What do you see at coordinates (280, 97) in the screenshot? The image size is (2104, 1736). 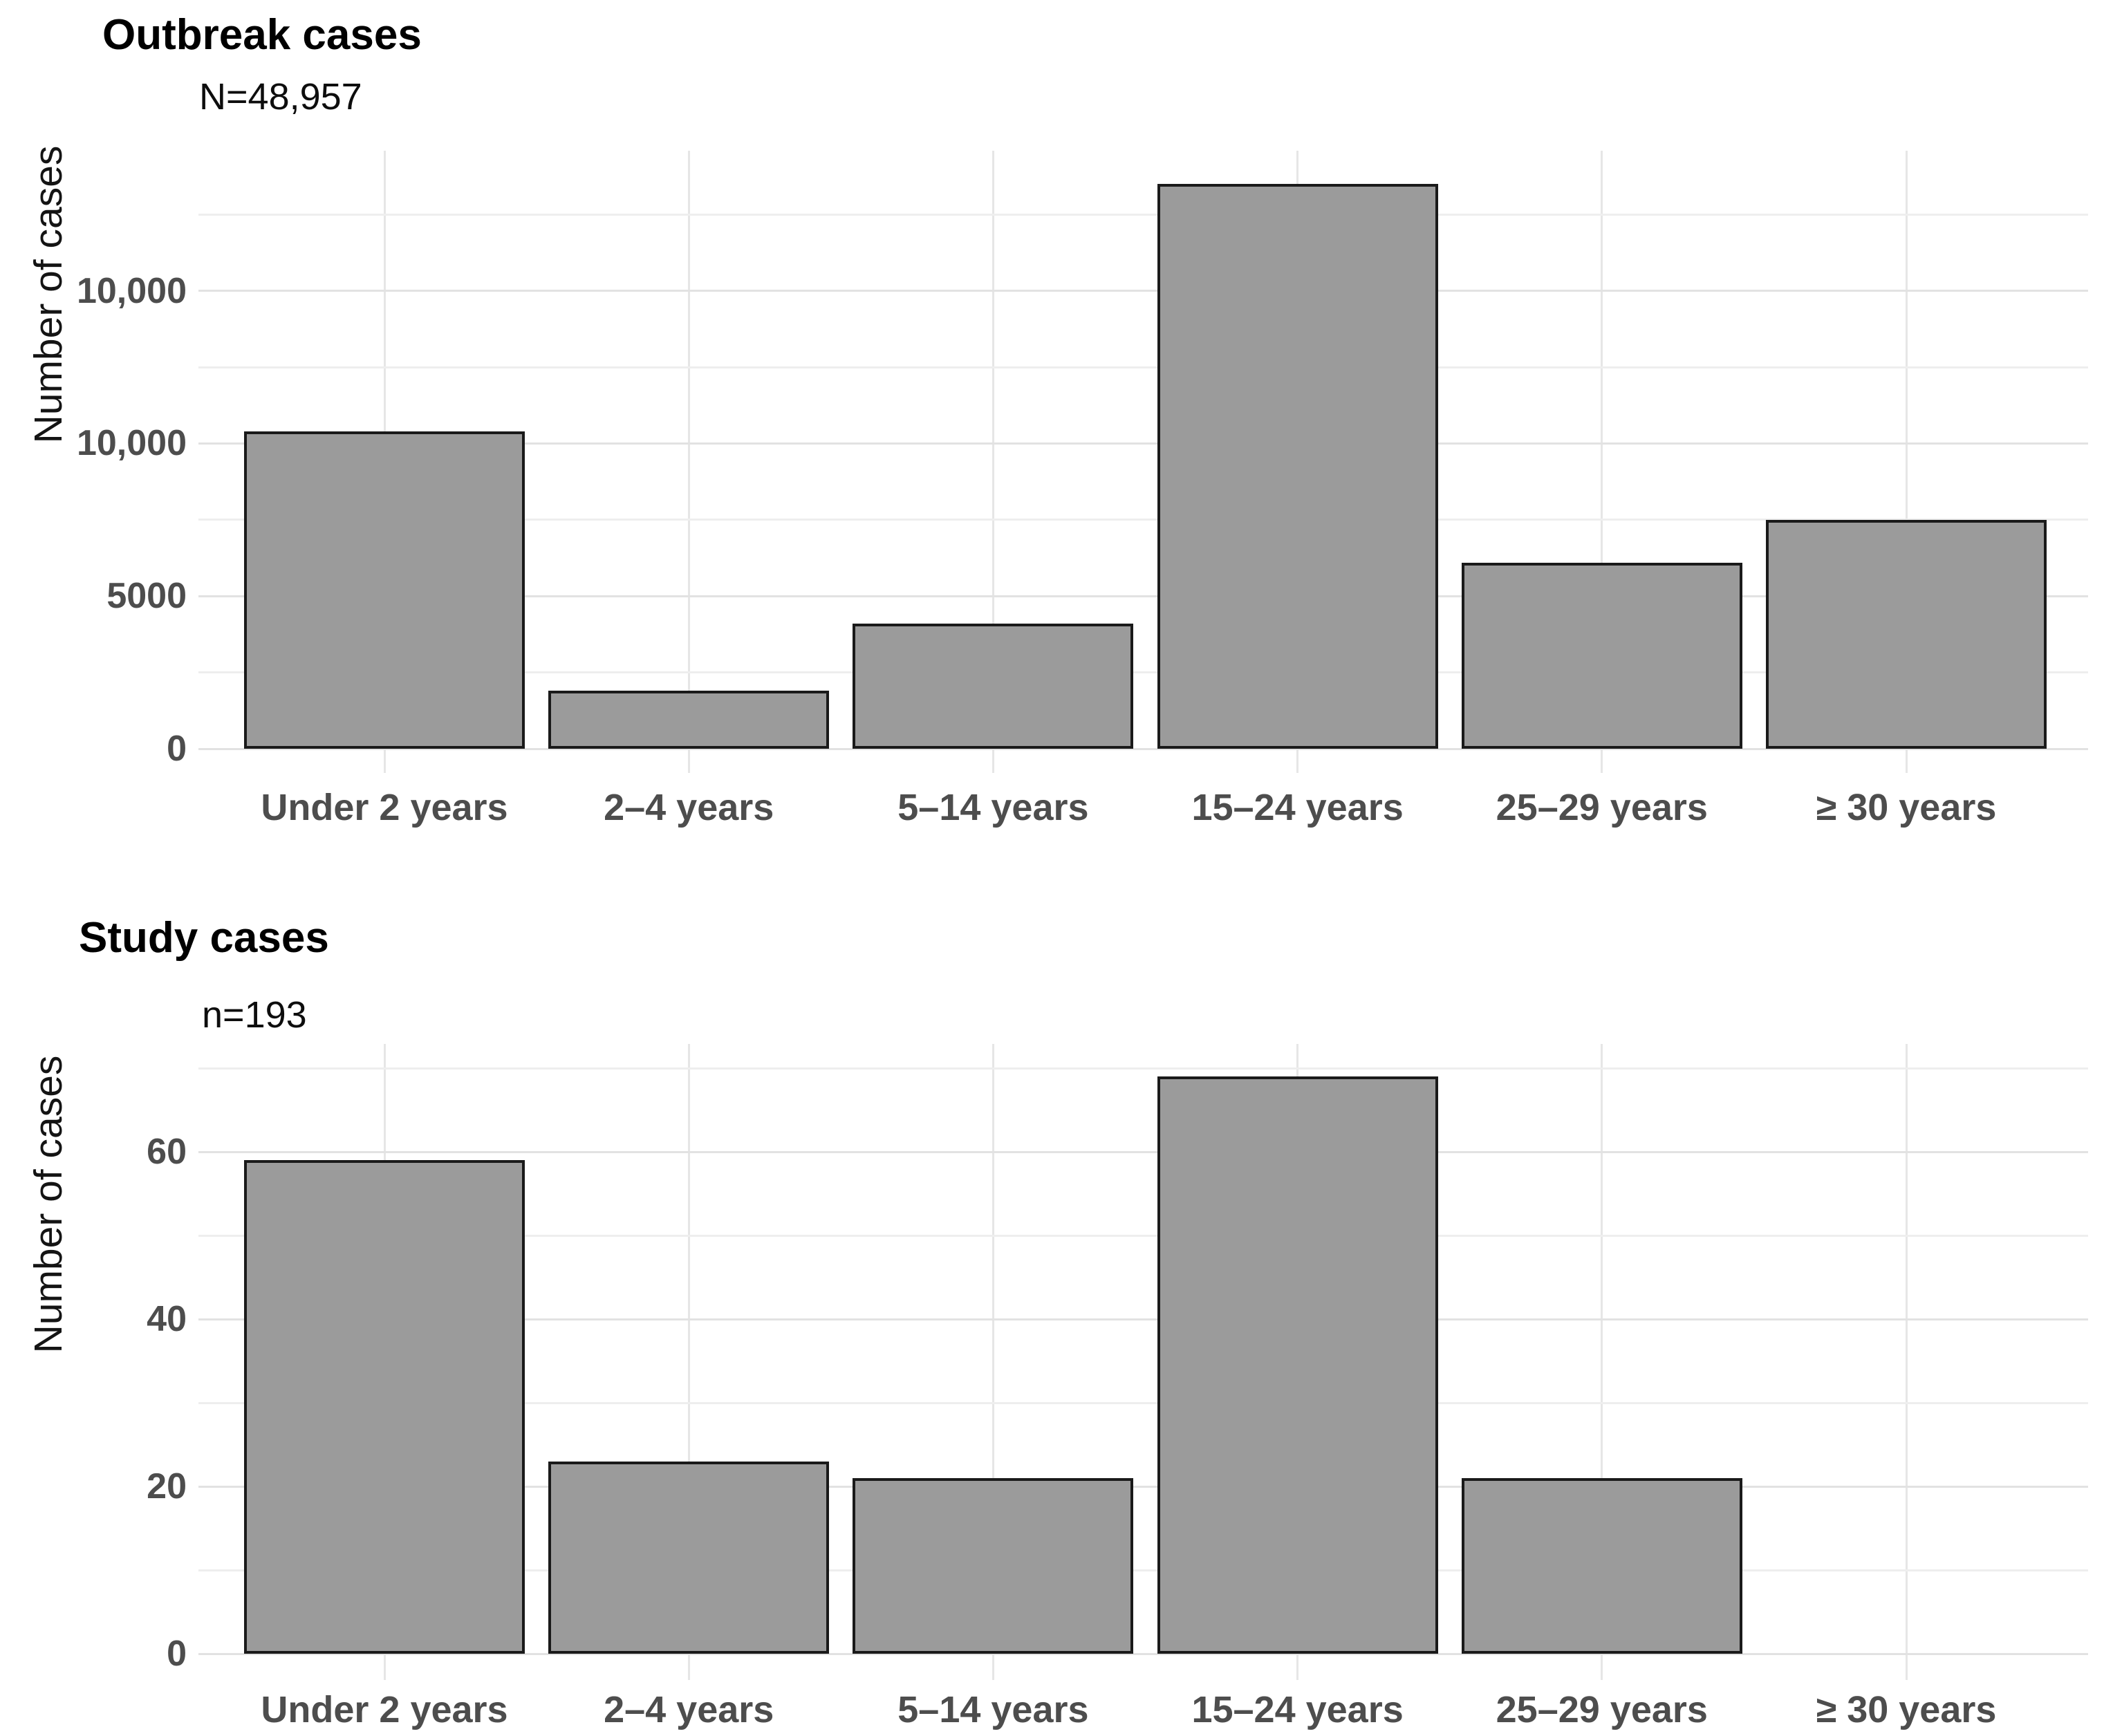 I see `chart1-subtitle: N=48,957` at bounding box center [280, 97].